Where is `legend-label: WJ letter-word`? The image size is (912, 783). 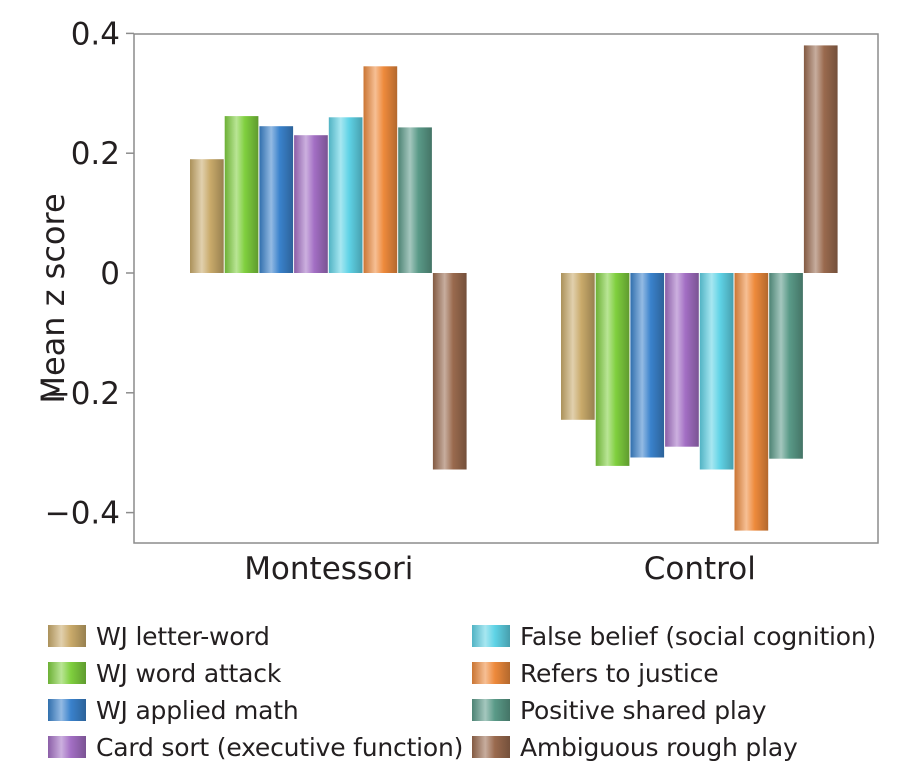
legend-label: WJ letter-word is located at coordinates (183, 636).